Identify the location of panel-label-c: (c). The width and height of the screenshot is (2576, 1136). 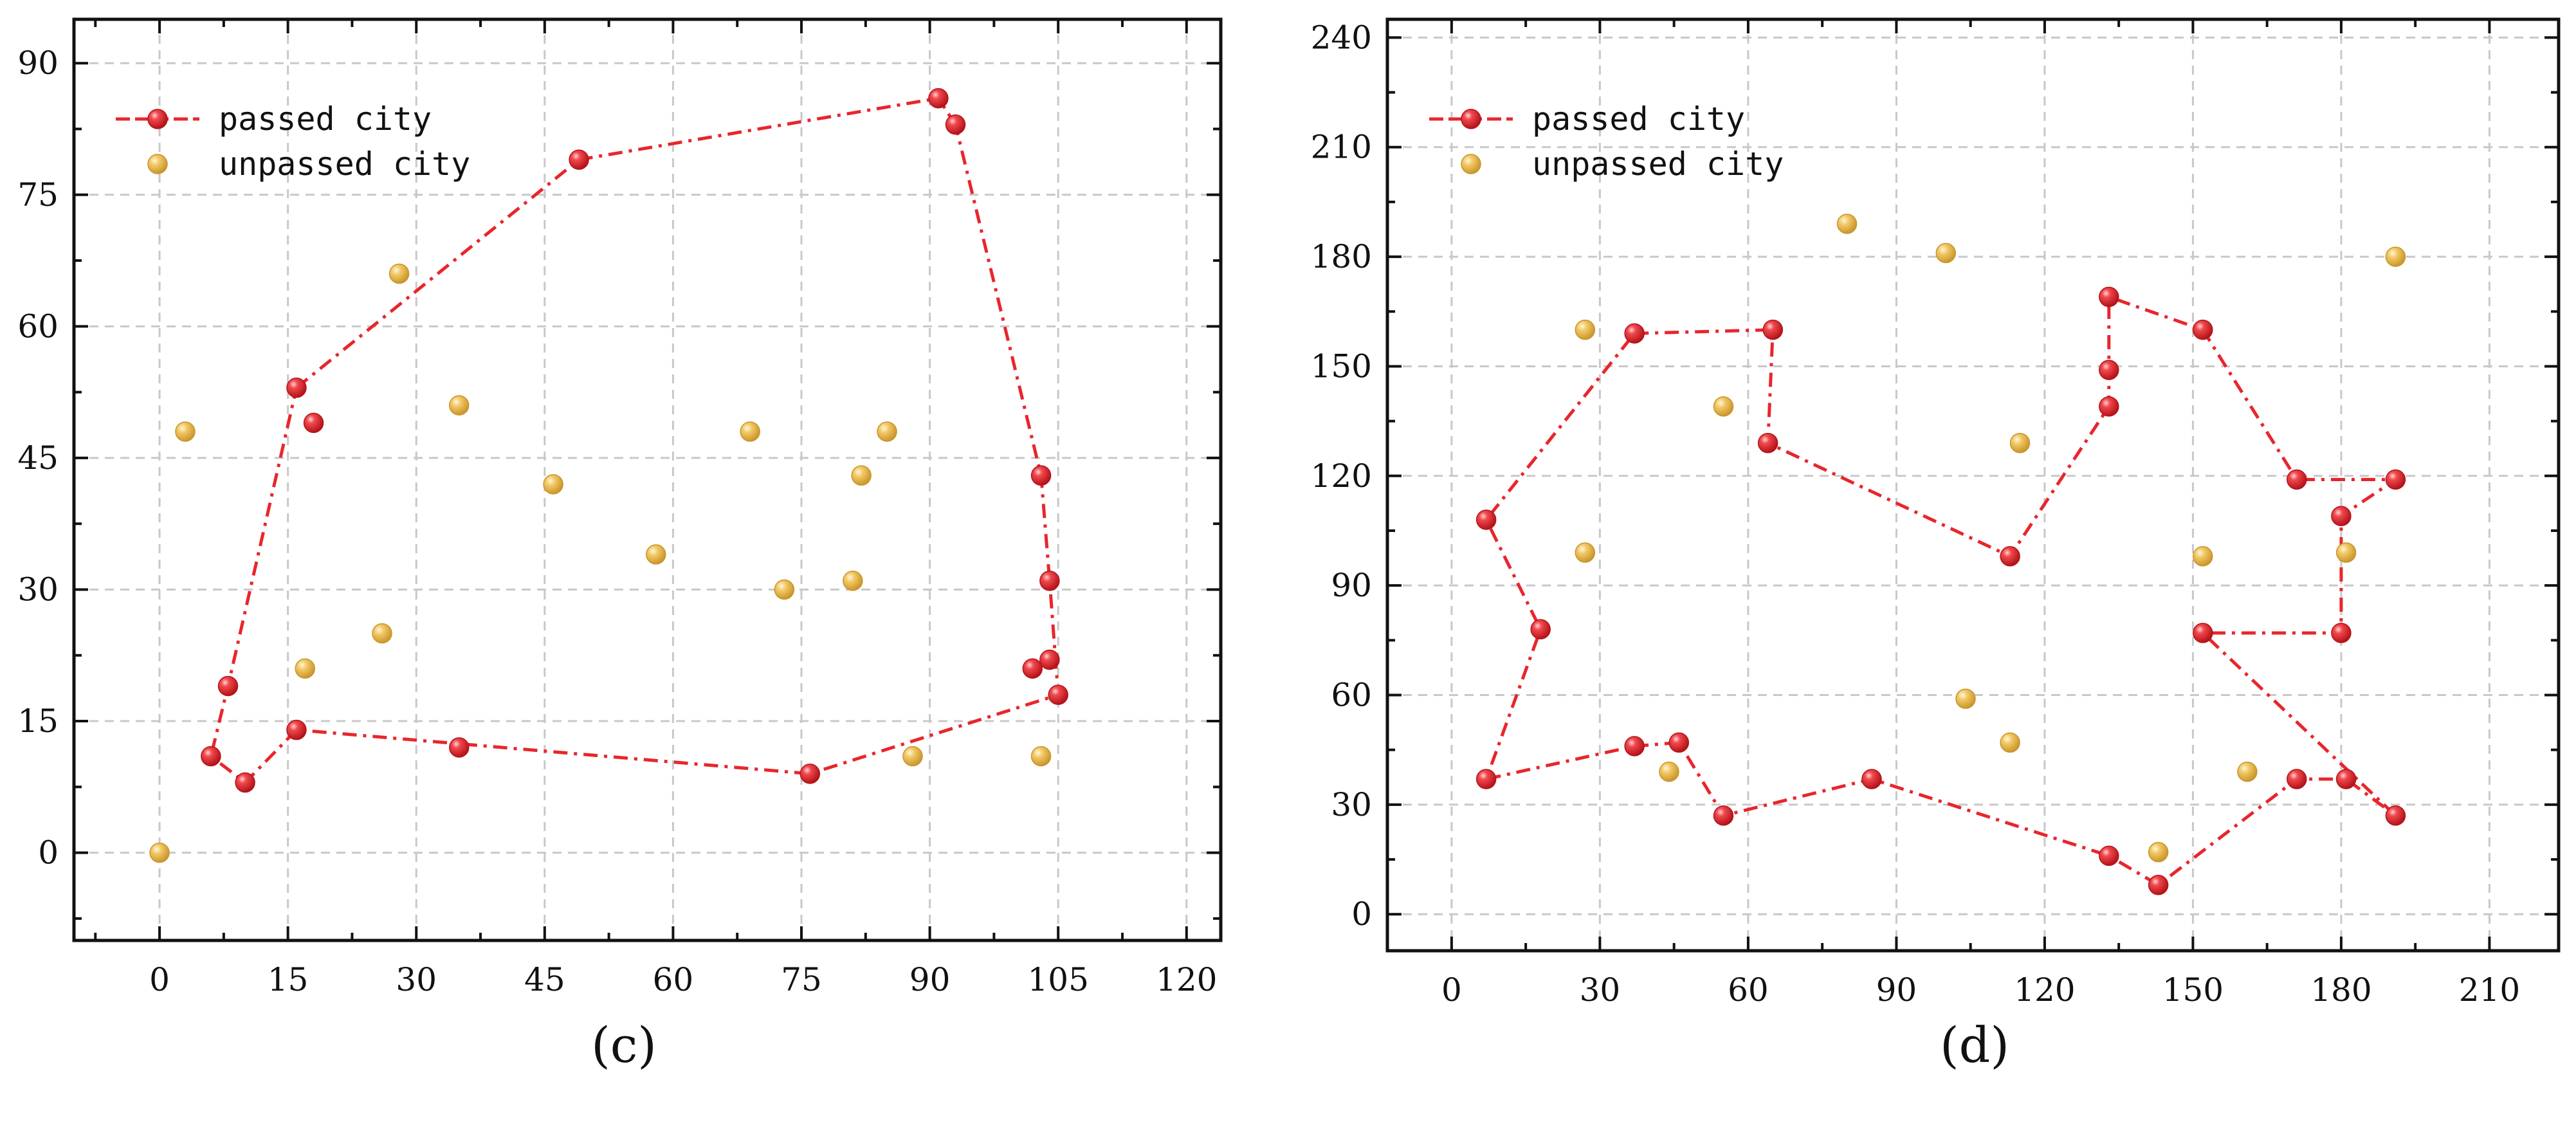
(624, 1045).